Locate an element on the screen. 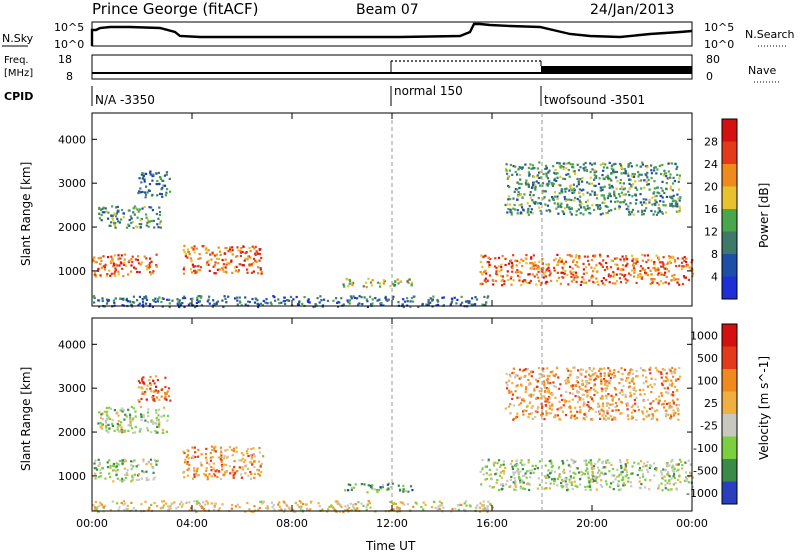 Image resolution: width=800 pixels, height=558 pixels. x-tick-label: 20:00 is located at coordinates (592, 523).